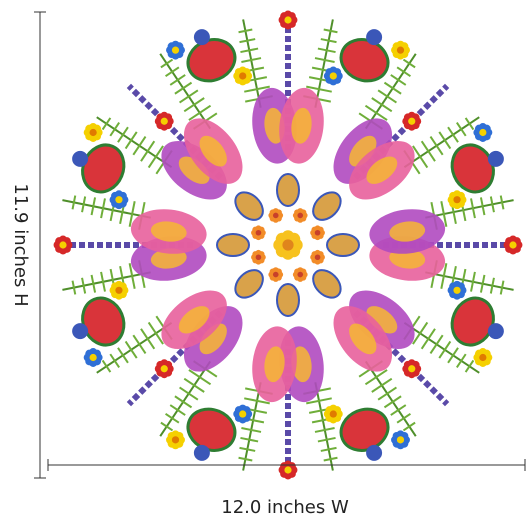 The height and width of the screenshot is (525, 530). What do you see at coordinates (20, 244) in the screenshot?
I see `height-label: 11.9 inches H` at bounding box center [20, 244].